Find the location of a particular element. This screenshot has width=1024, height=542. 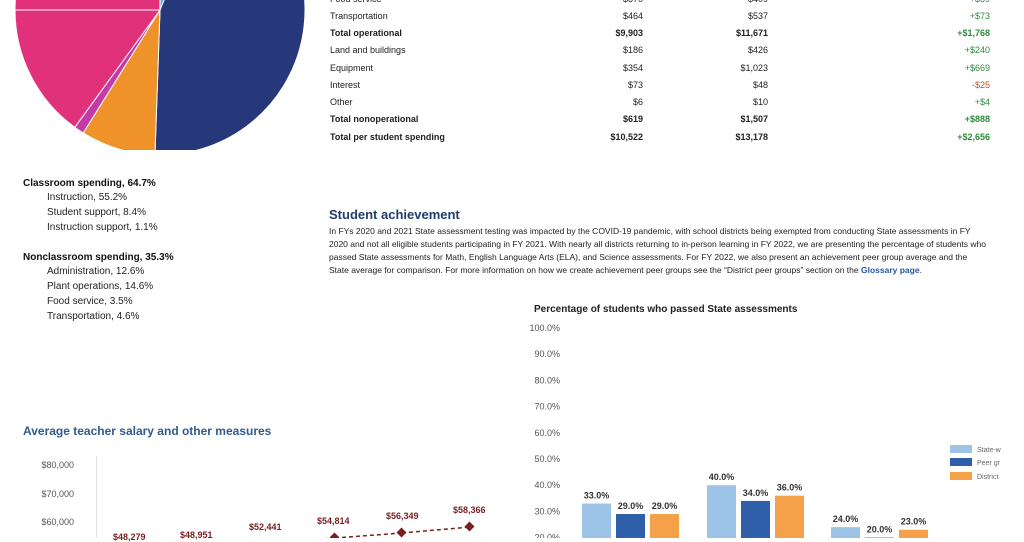

difference-value: +$669 is located at coordinates (977, 68).